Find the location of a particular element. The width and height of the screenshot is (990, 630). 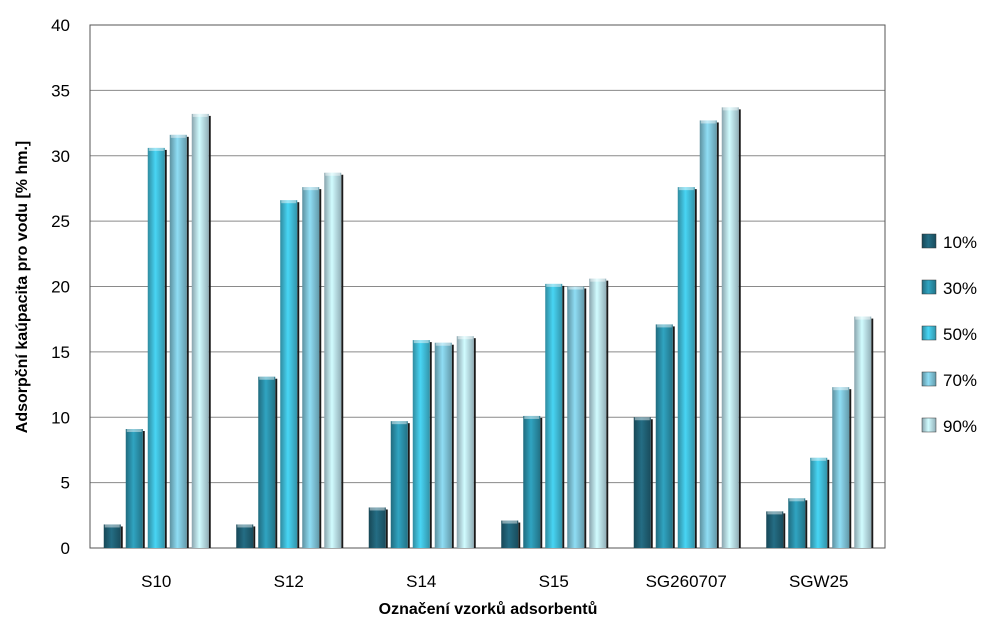

bar-S12-50% is located at coordinates (289, 374).